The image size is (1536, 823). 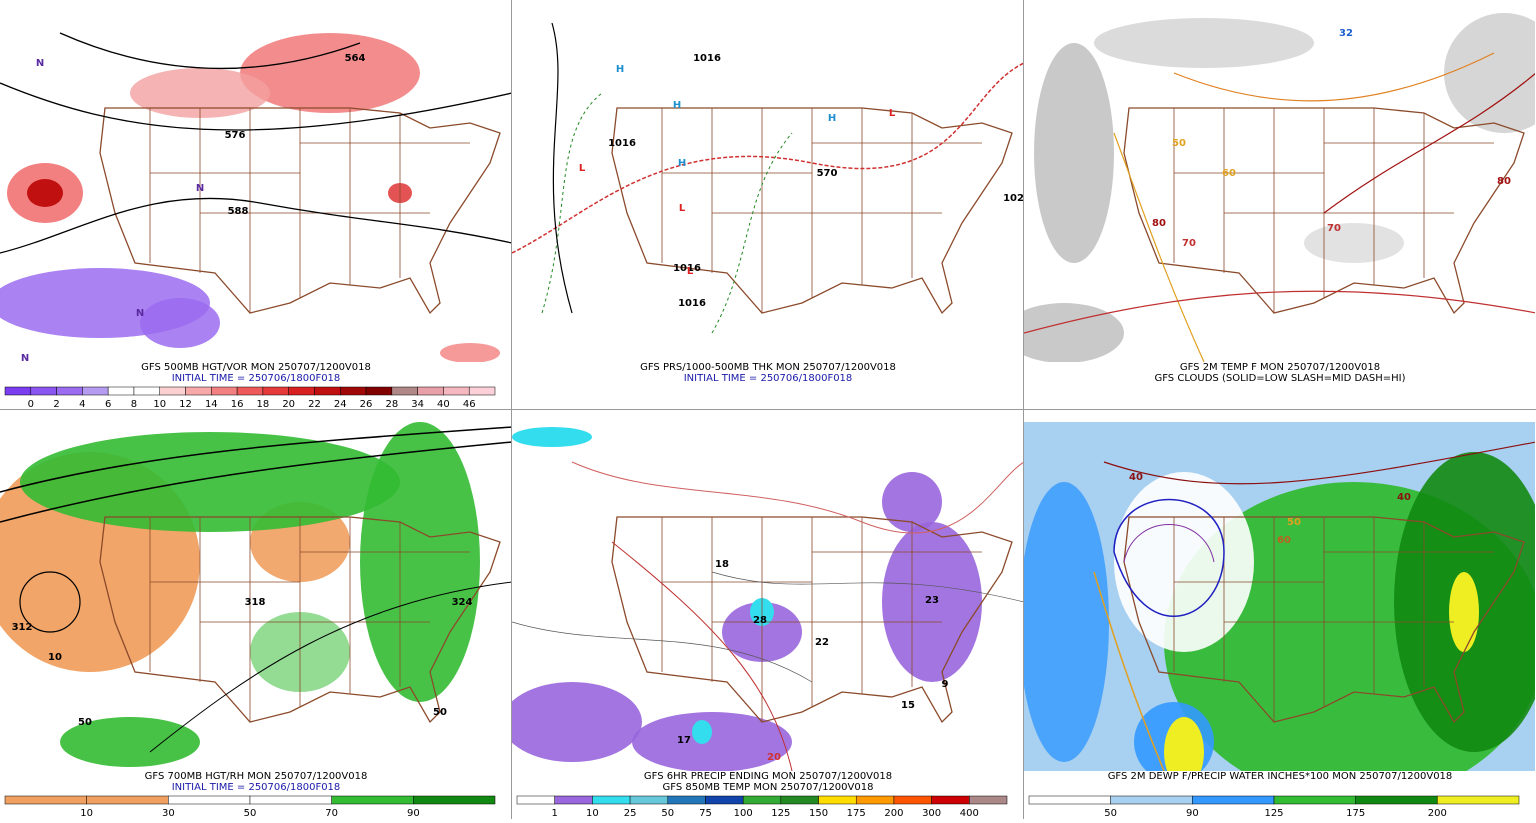 I want to click on map-label: 32, so click(x=1346, y=33).